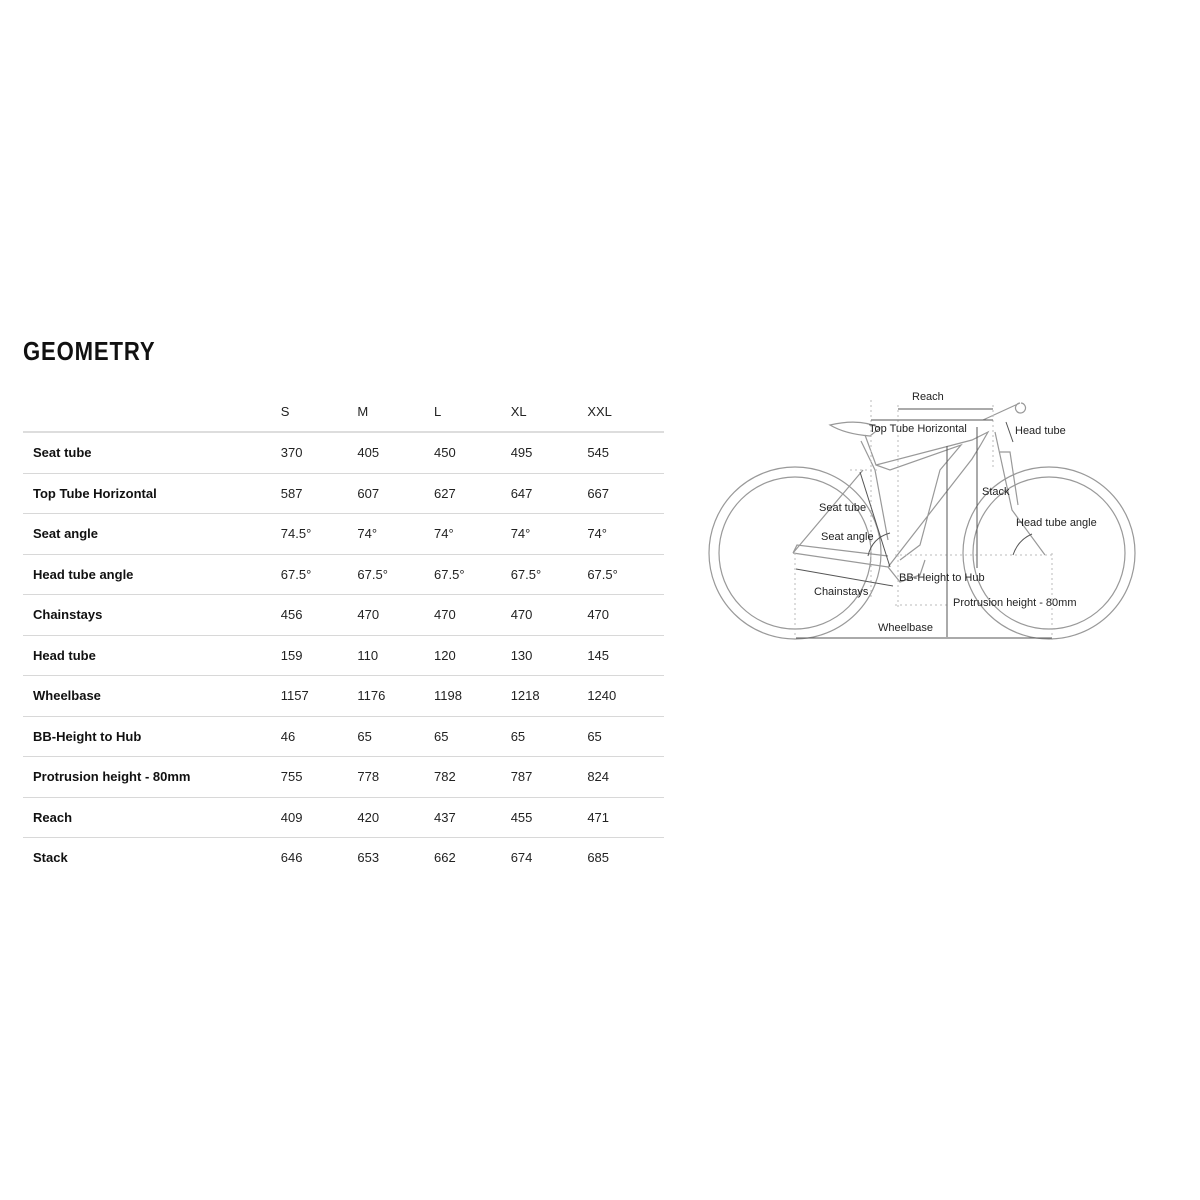 The width and height of the screenshot is (1200, 1200). I want to click on cell-value: 824, so click(625, 777).